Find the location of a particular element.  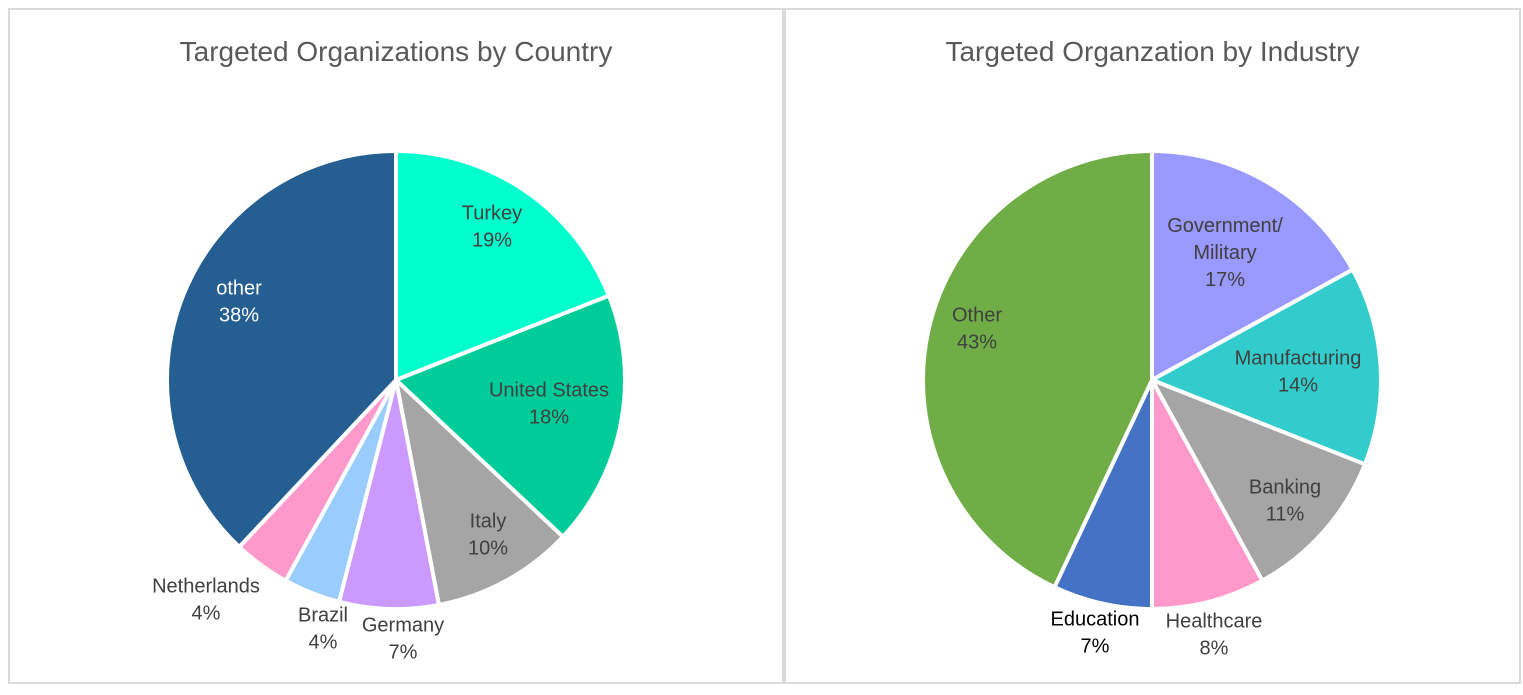

industry-slice-manufacturing is located at coordinates (1266, 367).